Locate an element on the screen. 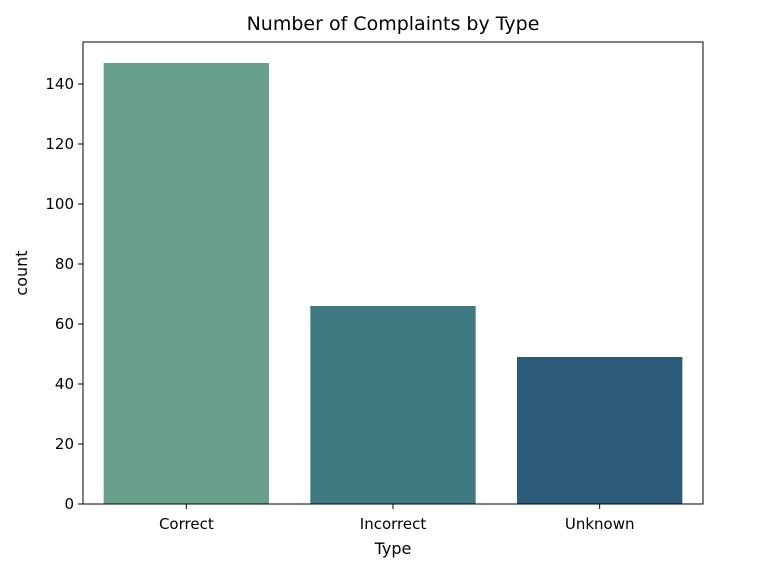 This screenshot has height=570, width=767. y-tick-label: 20 is located at coordinates (64, 444).